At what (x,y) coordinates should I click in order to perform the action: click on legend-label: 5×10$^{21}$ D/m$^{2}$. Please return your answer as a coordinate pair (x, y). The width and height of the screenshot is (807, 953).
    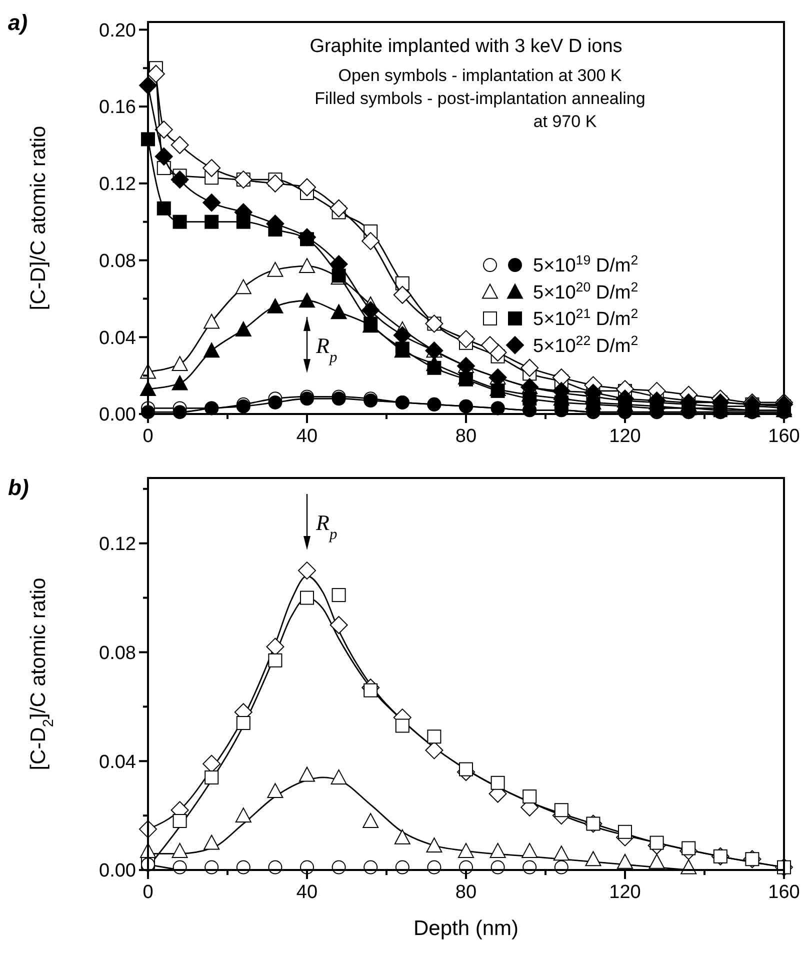
    Looking at the image, I should click on (585, 318).